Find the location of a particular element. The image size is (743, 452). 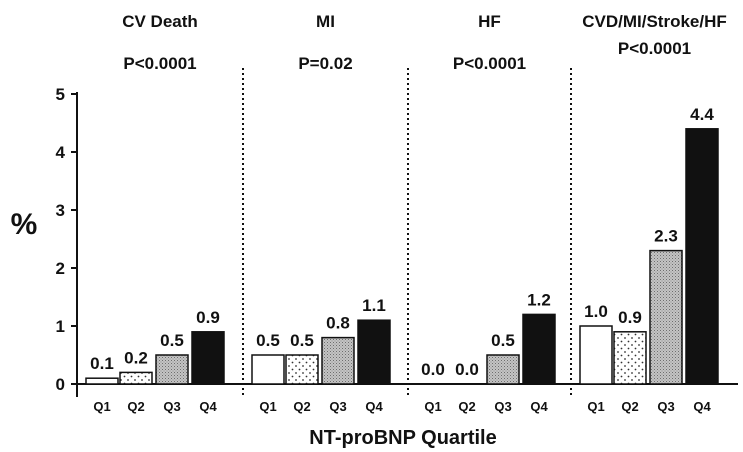

y-tick-label: 4 is located at coordinates (61, 152).